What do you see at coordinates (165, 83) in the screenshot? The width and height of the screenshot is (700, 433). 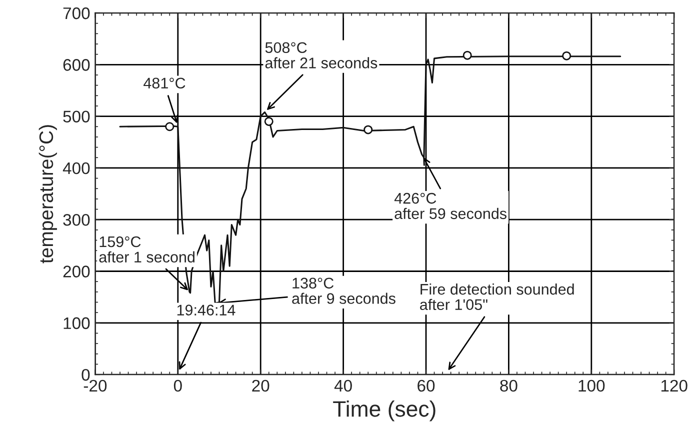 I see `annotation: 481°C` at bounding box center [165, 83].